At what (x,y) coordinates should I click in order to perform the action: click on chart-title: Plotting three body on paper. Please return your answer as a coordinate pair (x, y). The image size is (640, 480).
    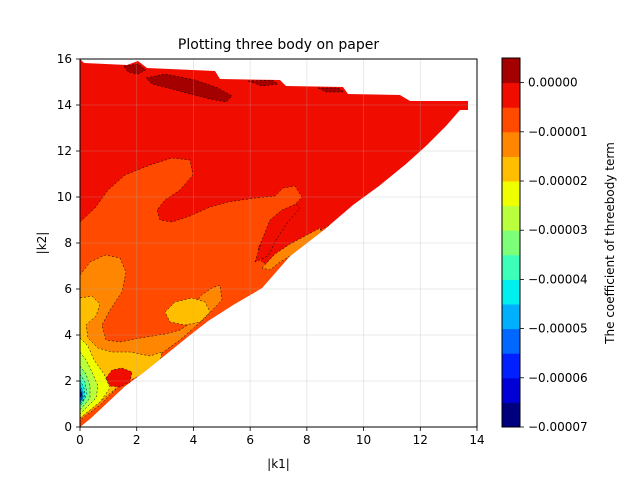
    Looking at the image, I should click on (278, 45).